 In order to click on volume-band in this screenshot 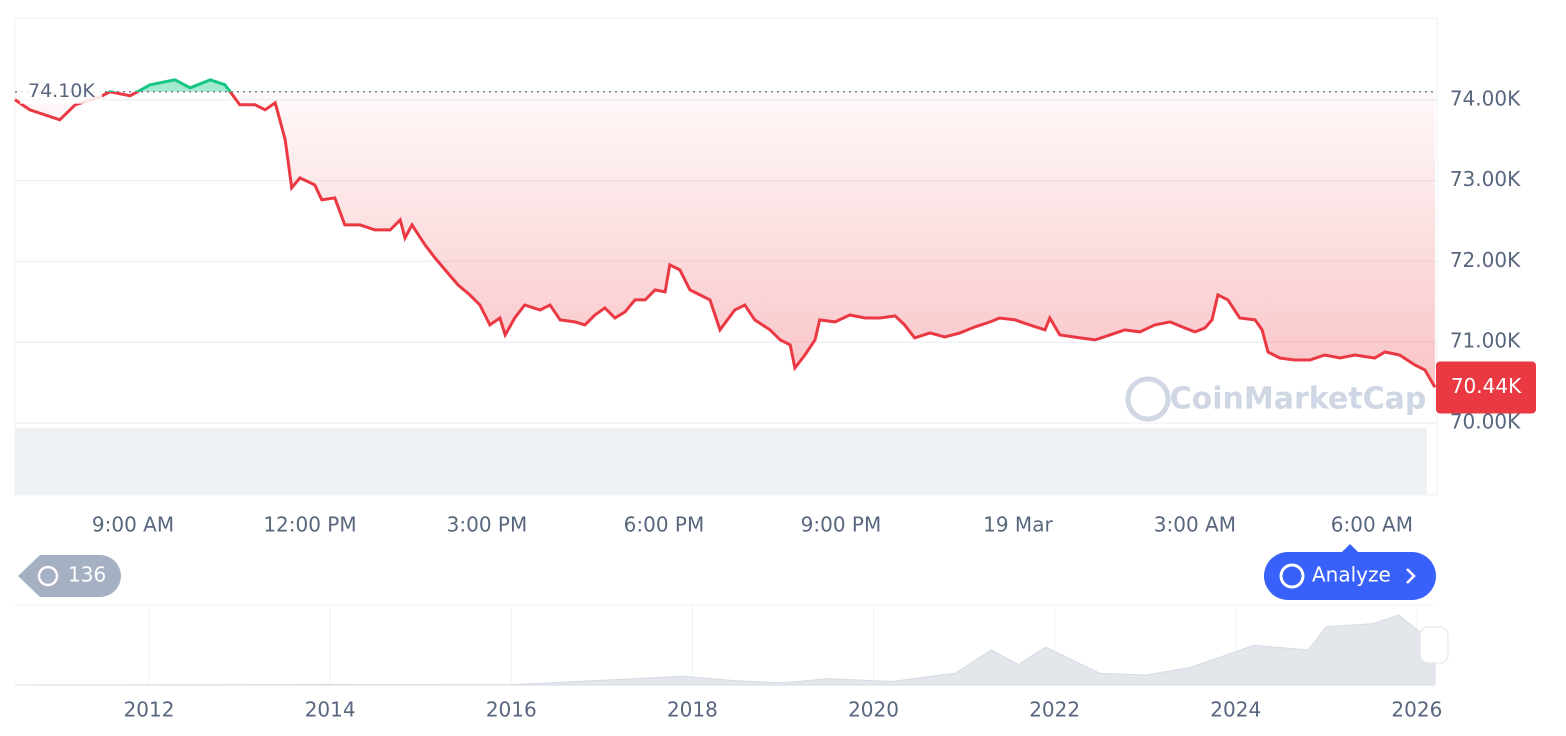, I will do `click(721, 461)`.